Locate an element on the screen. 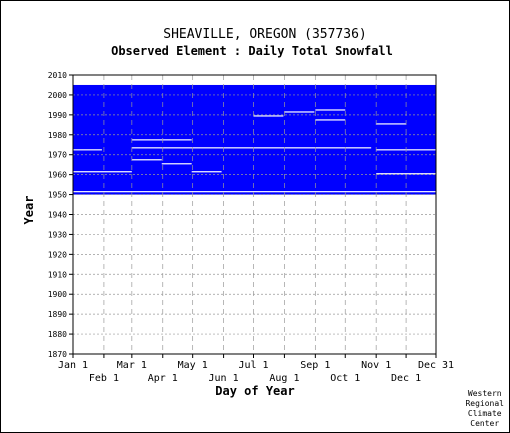  y-tick-label: 1920 is located at coordinates (57, 254).